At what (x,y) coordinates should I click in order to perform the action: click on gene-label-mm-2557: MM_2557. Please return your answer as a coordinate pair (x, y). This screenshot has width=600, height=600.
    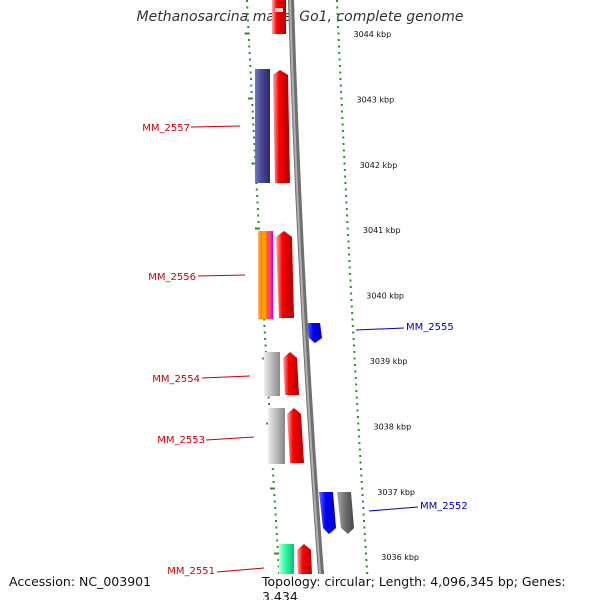
    Looking at the image, I should click on (166, 128).